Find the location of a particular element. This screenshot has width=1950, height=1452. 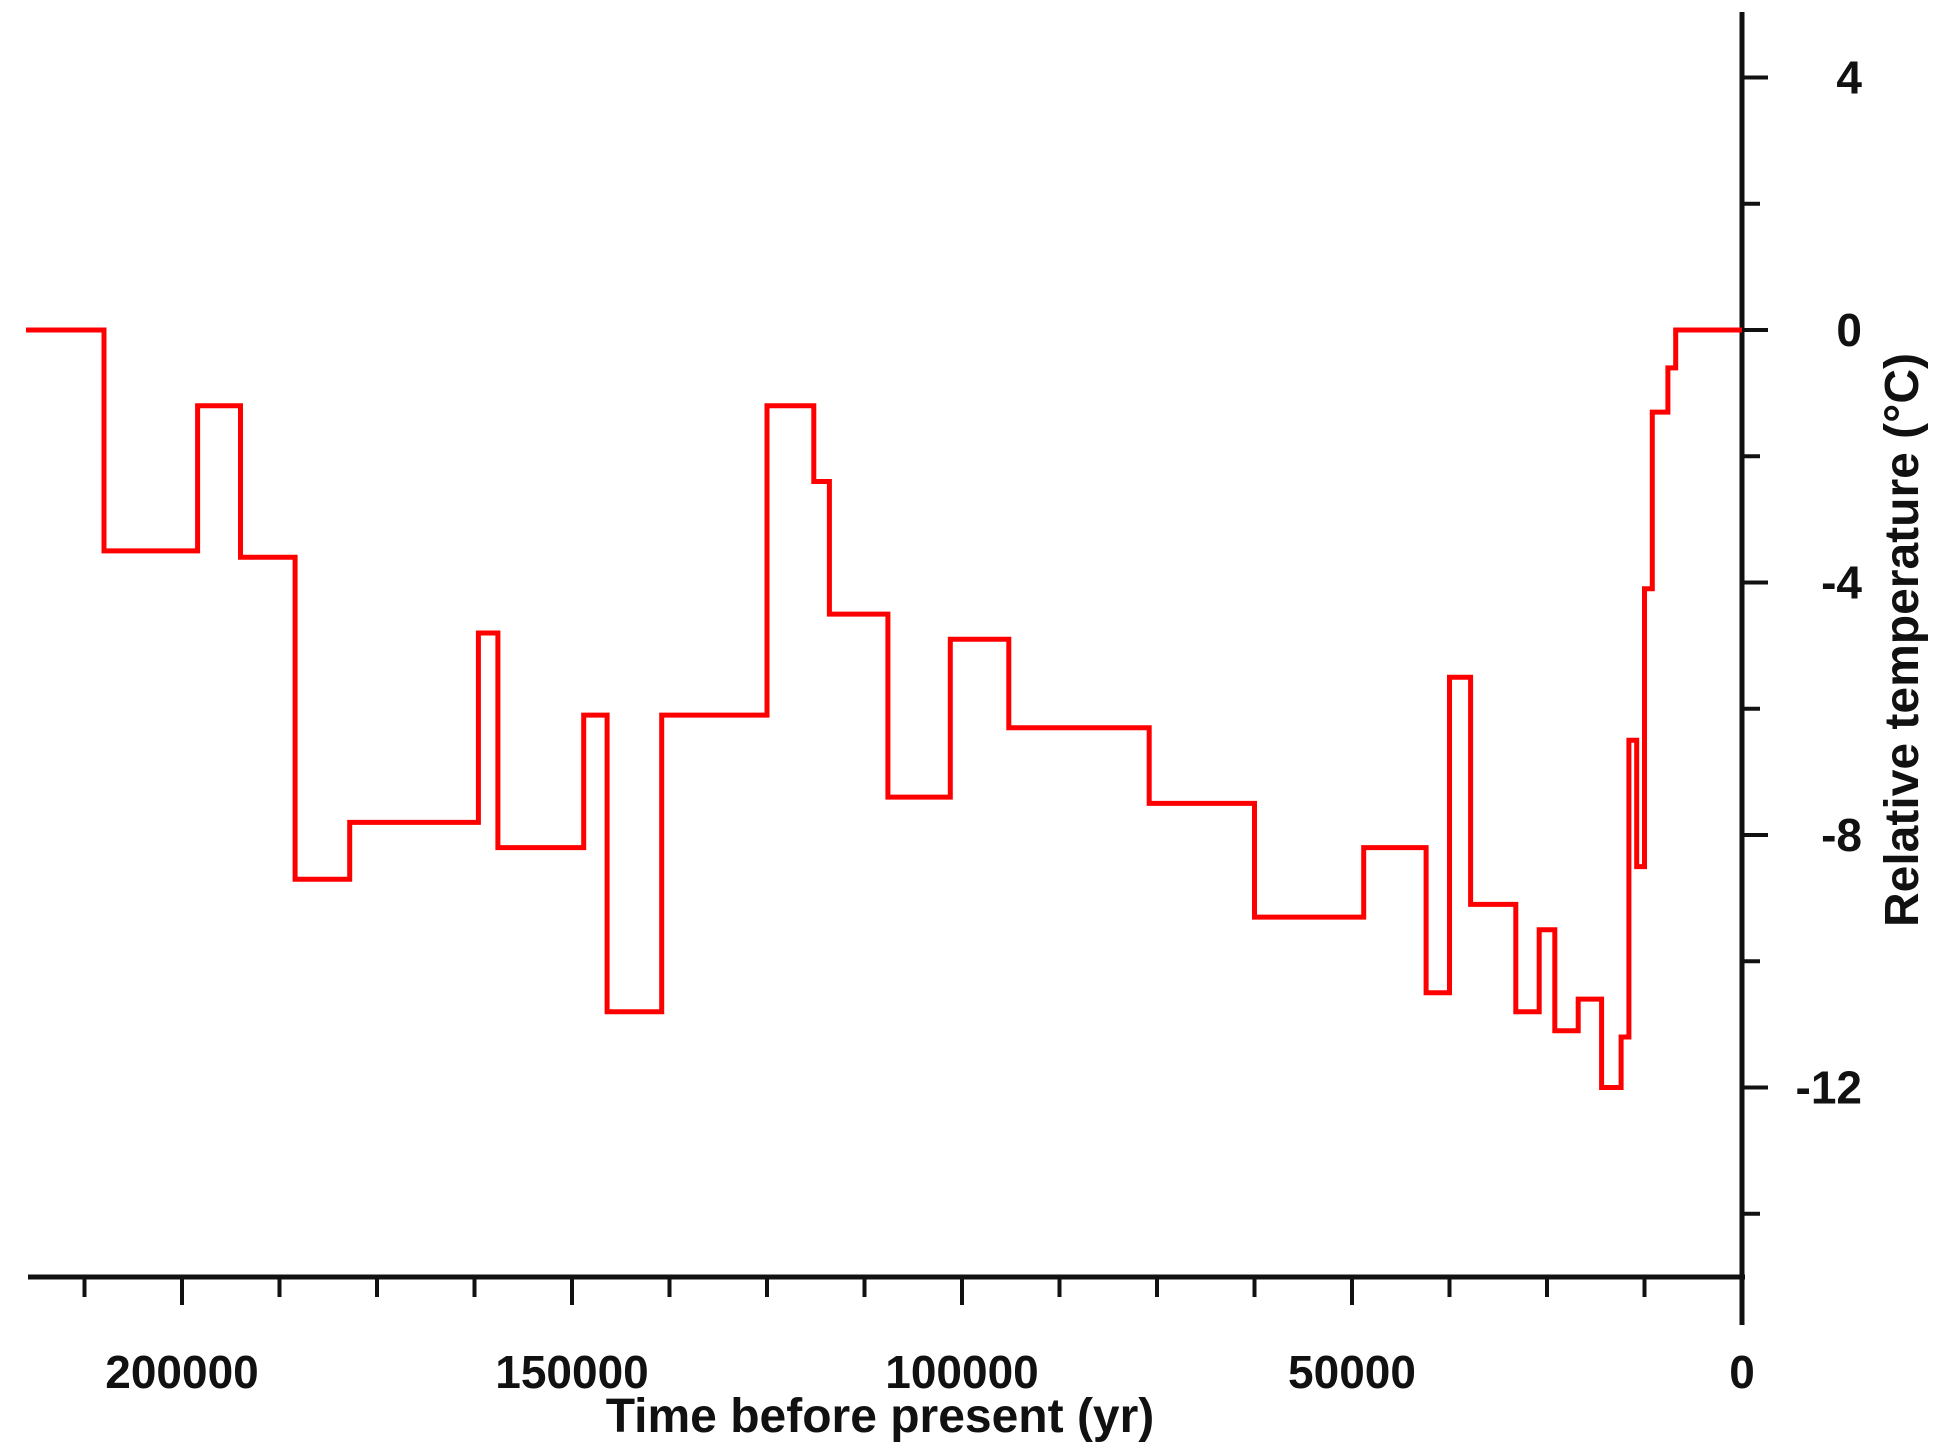

y-tick-label: -12 is located at coordinates (1829, 1088).